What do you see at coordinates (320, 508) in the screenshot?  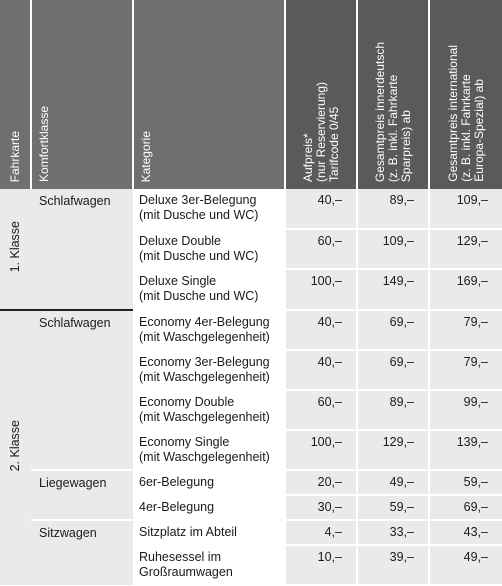 I see `aufpreis-cell: 30,–` at bounding box center [320, 508].